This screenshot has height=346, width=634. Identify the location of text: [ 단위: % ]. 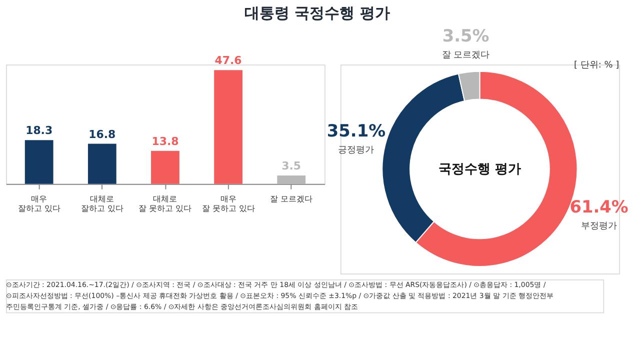
(597, 65).